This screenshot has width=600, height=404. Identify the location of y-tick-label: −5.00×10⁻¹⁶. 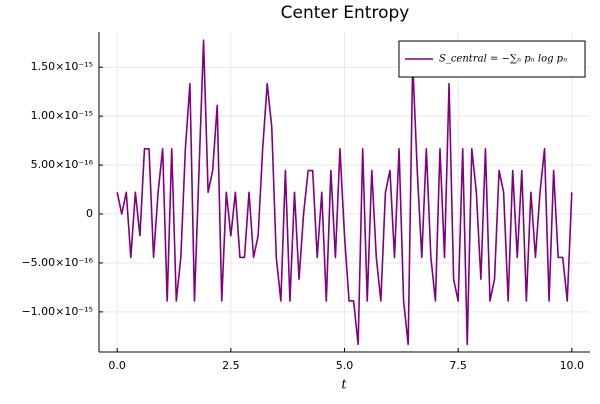
(57, 262).